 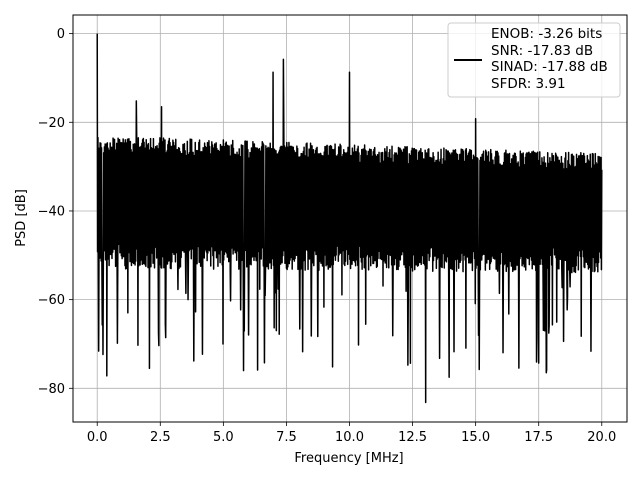 I want to click on y-tick-label: −40, so click(x=51, y=211).